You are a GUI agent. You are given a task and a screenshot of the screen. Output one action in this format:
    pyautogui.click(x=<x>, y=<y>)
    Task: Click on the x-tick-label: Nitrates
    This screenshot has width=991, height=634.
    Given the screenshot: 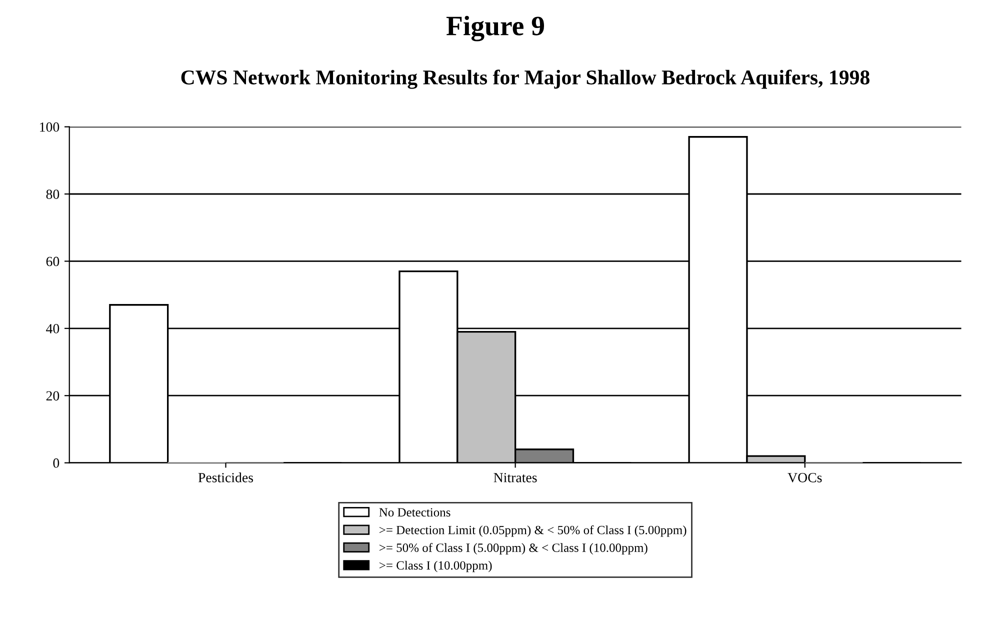 What is the action you would take?
    pyautogui.click(x=515, y=477)
    